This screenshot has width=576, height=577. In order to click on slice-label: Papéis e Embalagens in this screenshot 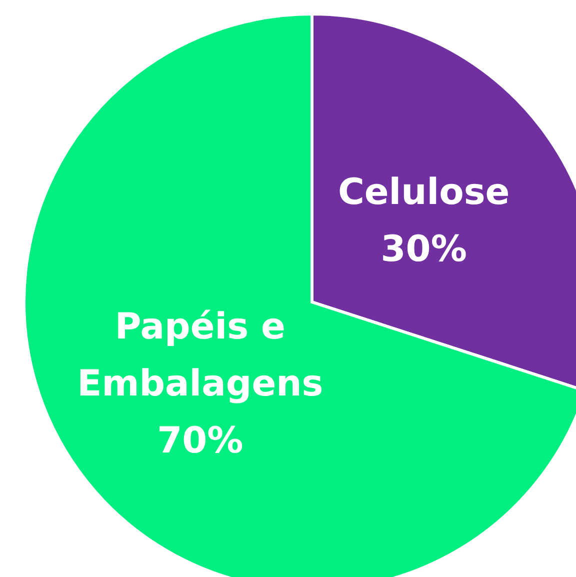, I will do `click(200, 355)`.